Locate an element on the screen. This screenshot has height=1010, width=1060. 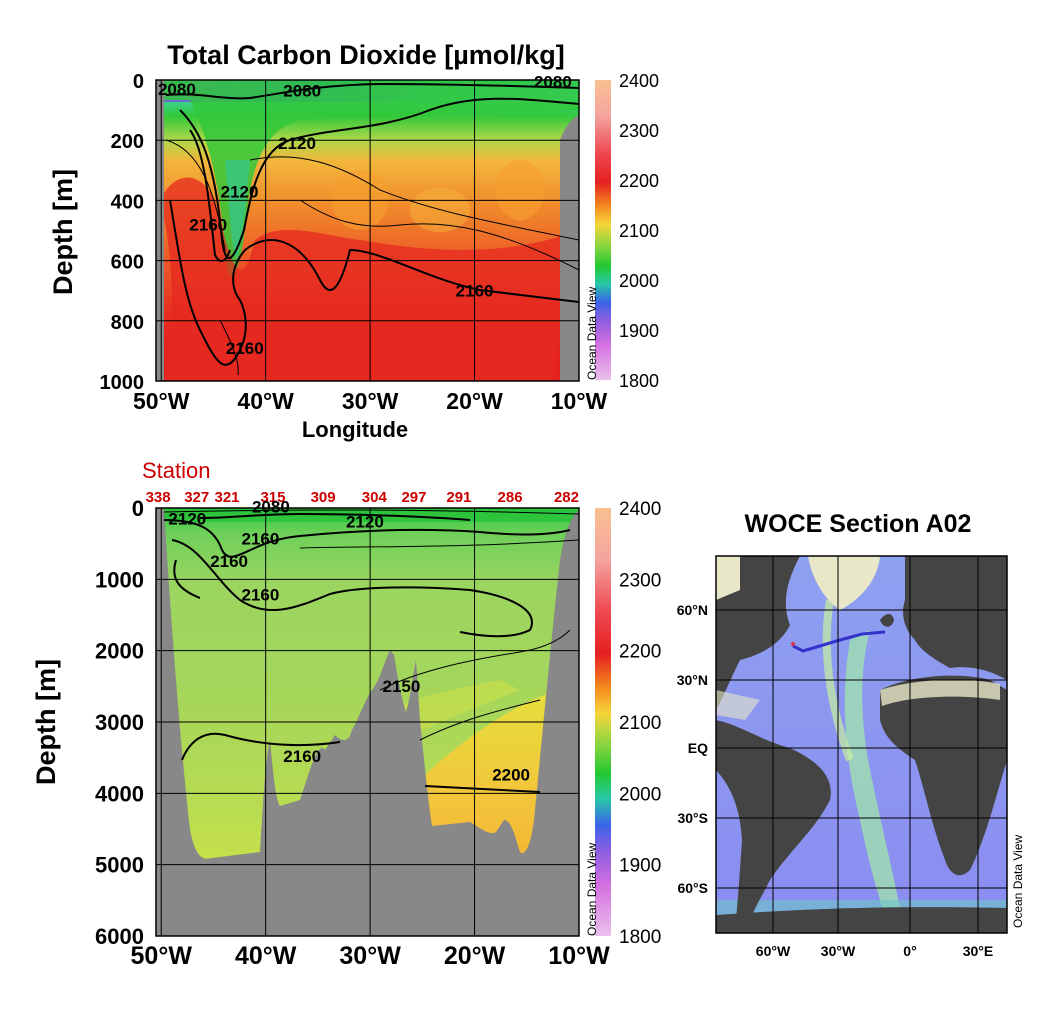
top-y-tick-label: 0 is located at coordinates (138, 82).